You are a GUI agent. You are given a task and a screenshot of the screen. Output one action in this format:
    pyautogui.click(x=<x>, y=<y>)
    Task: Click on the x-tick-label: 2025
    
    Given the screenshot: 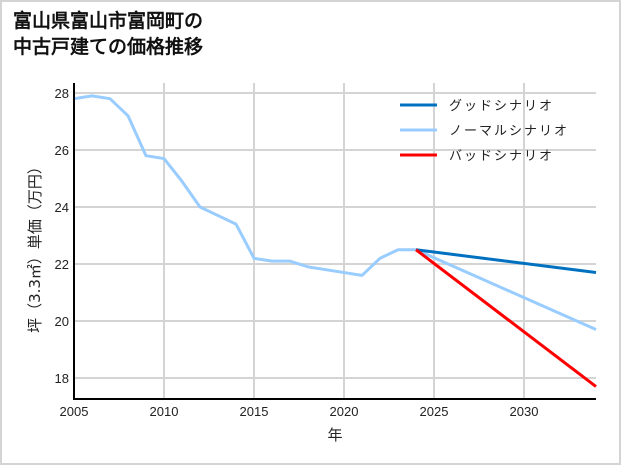 What is the action you would take?
    pyautogui.click(x=434, y=411)
    